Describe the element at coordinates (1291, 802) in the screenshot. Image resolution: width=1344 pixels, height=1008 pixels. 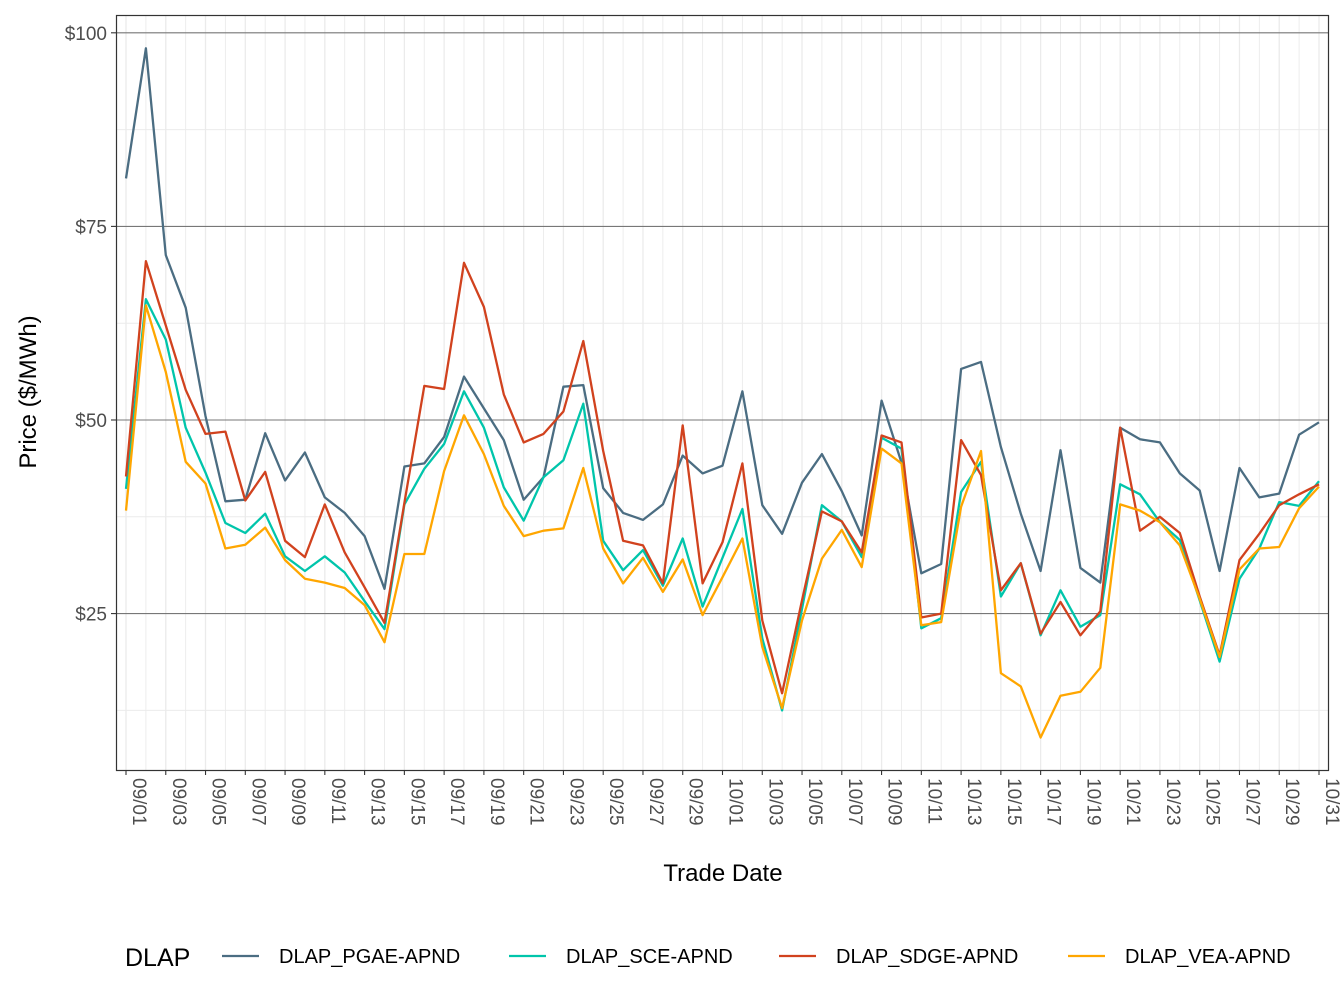
I see `x-tick-label: 10/29` at that location.